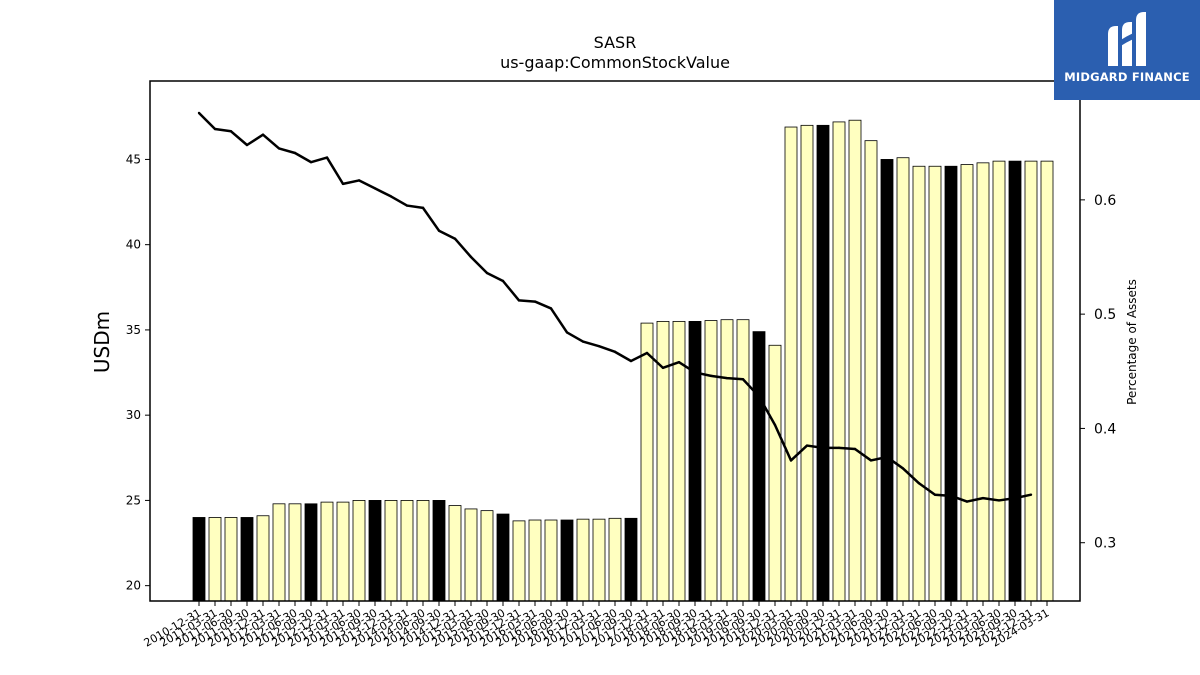 This screenshot has height=675, width=1200. Describe the element at coordinates (1105, 201) in the screenshot. I see `y2-tick-label: 0.6` at that location.